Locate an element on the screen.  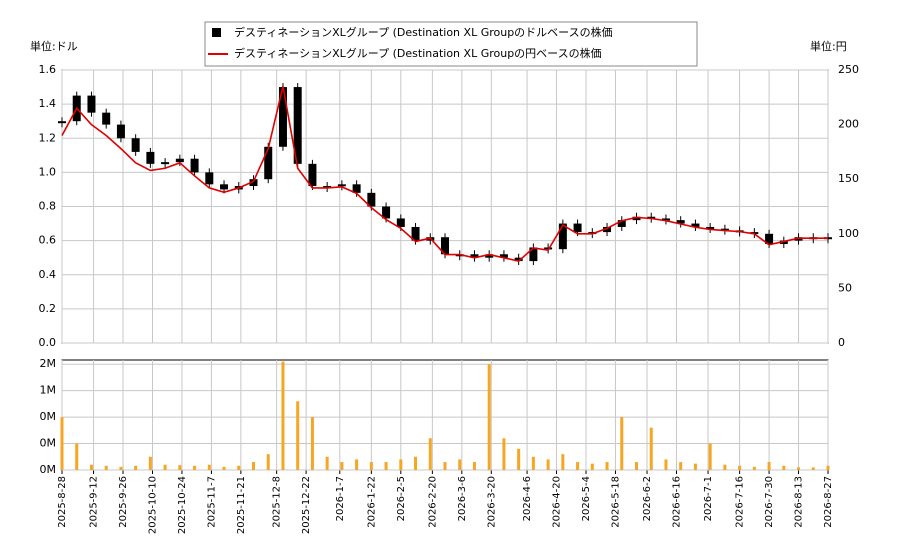
y-tick-label: 1M is located at coordinates (48, 390).